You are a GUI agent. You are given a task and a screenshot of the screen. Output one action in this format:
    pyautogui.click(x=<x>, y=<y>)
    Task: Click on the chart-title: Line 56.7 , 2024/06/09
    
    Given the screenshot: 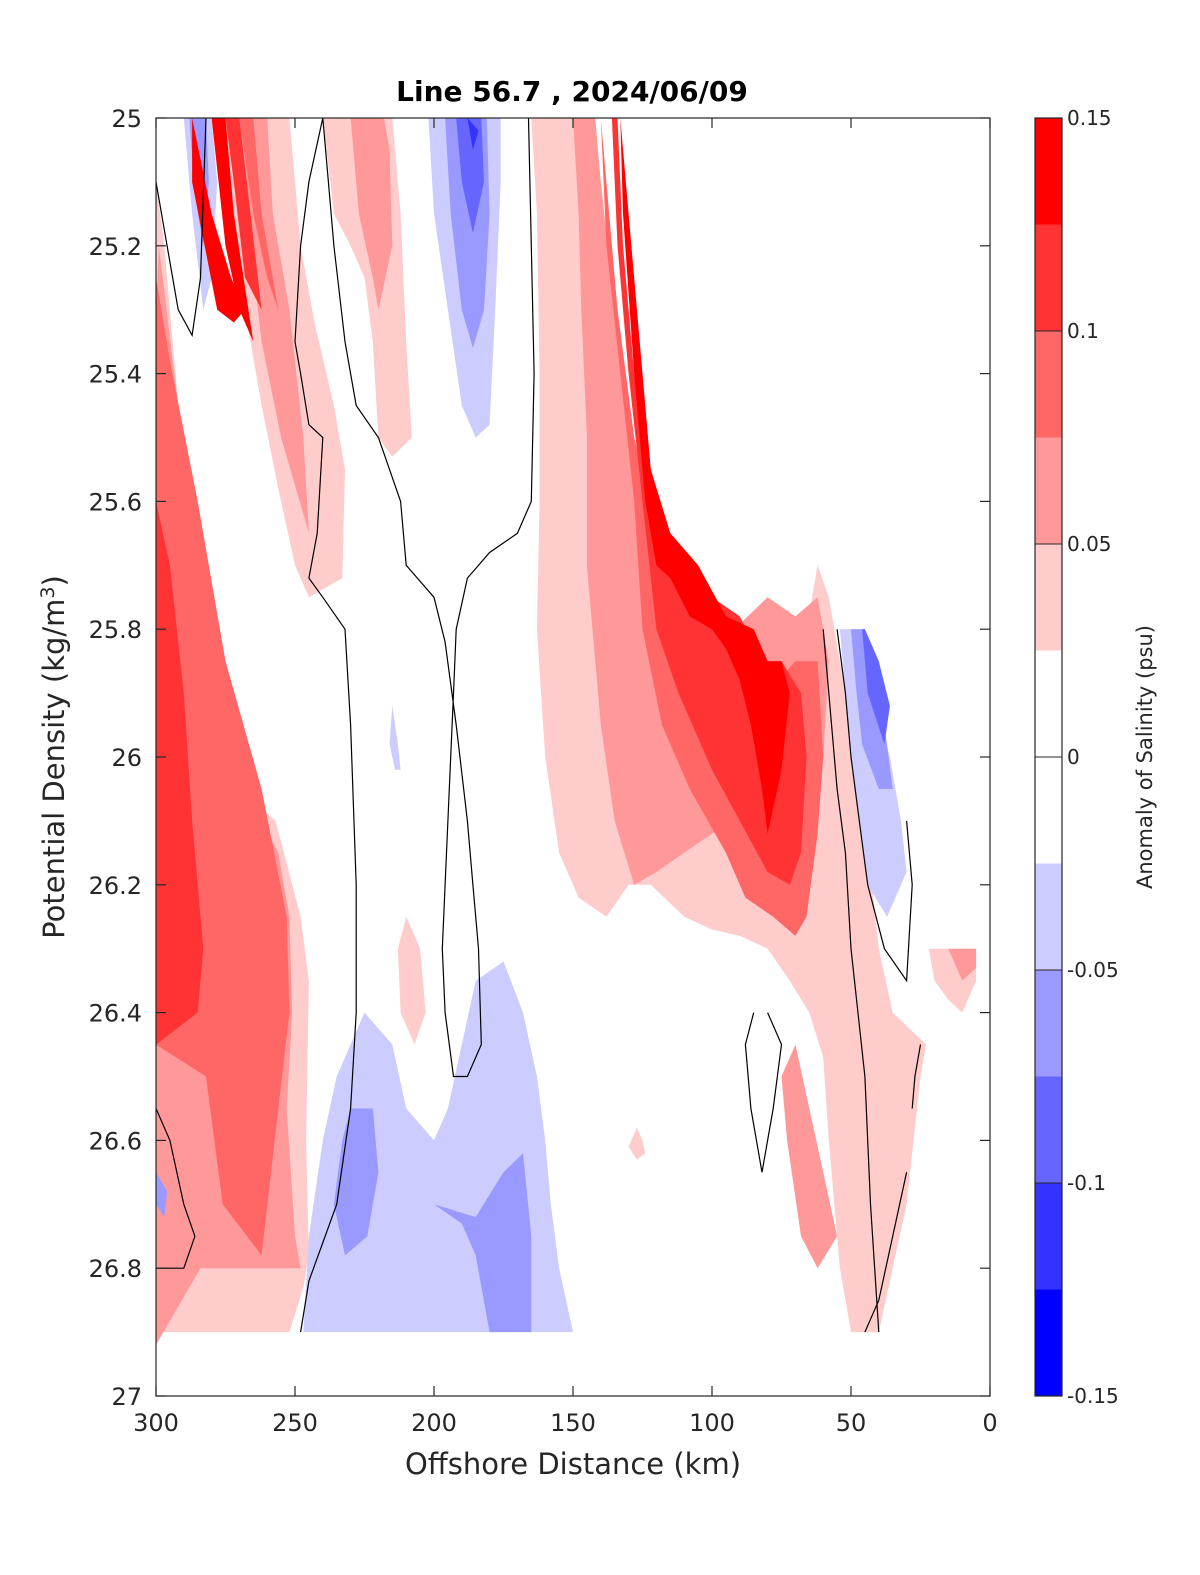 What is the action you would take?
    pyautogui.click(x=572, y=91)
    